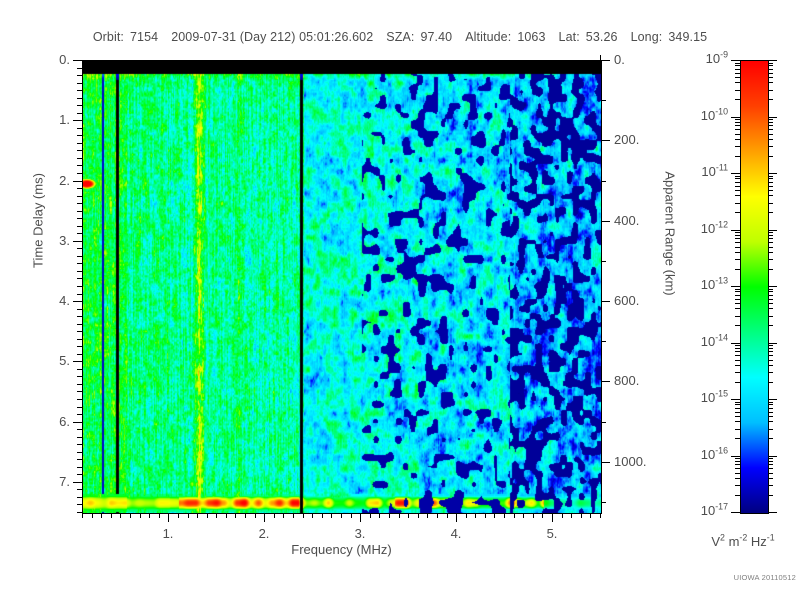 This screenshot has width=800, height=600. Describe the element at coordinates (754, 287) in the screenshot. I see `colorbar` at that location.